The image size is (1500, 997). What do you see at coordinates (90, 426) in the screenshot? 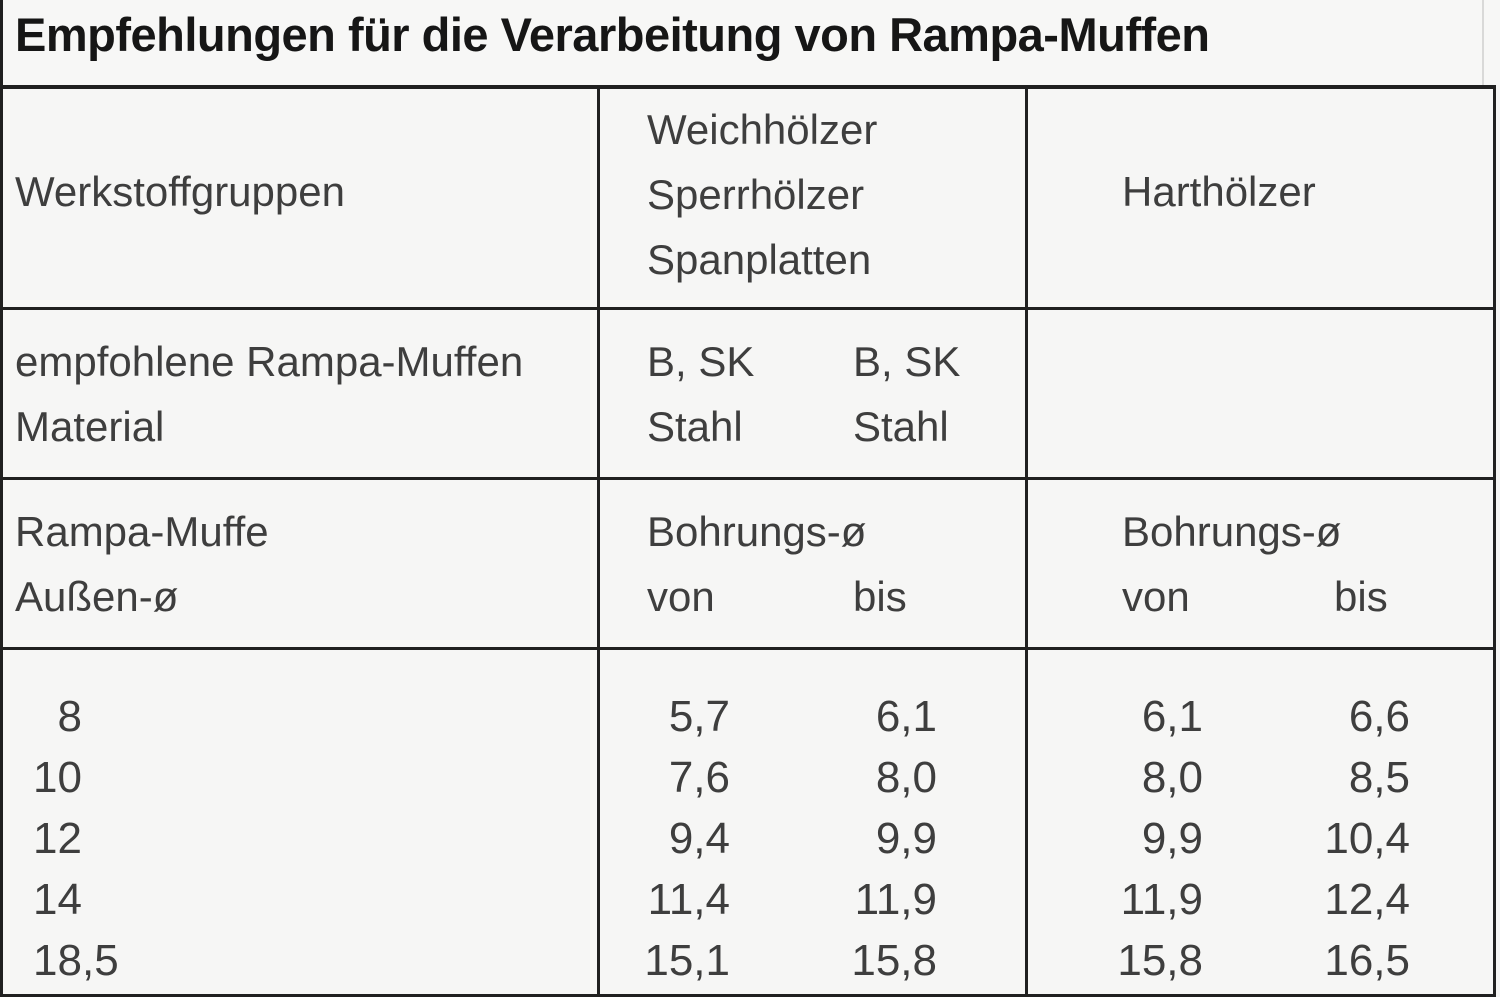
I see `material-label-line2: Material` at bounding box center [90, 426].